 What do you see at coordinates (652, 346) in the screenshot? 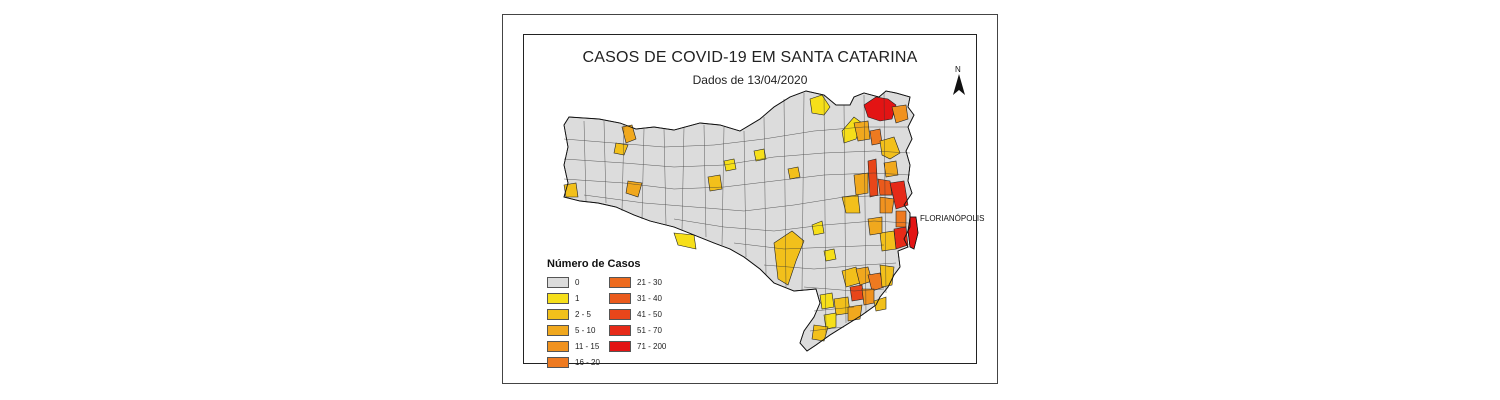
I see `legend-label: 71 - 200` at bounding box center [652, 346].